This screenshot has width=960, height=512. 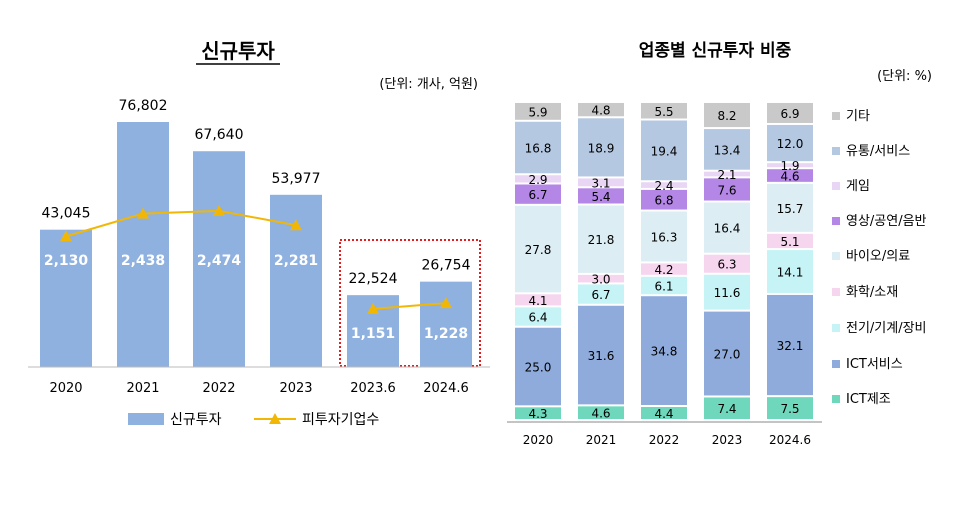 What do you see at coordinates (446, 266) in the screenshot?
I see `bar-label: 26,754` at bounding box center [446, 266].